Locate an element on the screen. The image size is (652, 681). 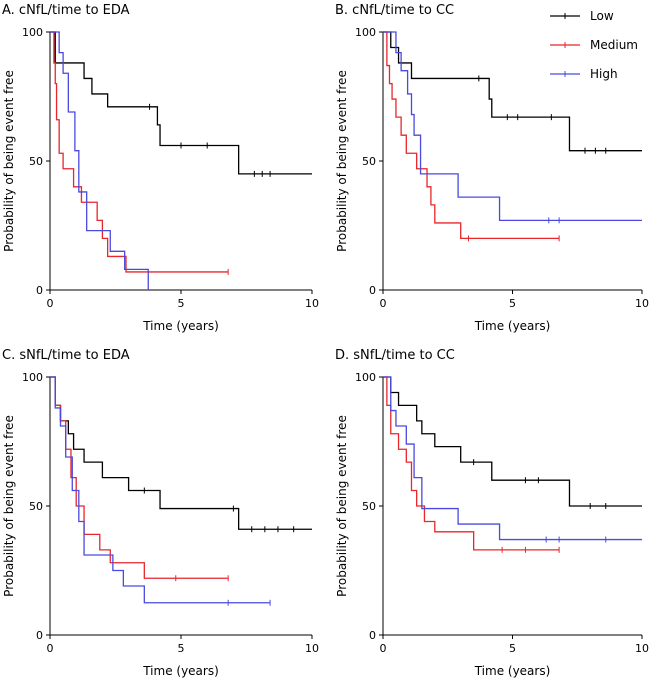
legend-label-medium: Medium is located at coordinates (614, 45).